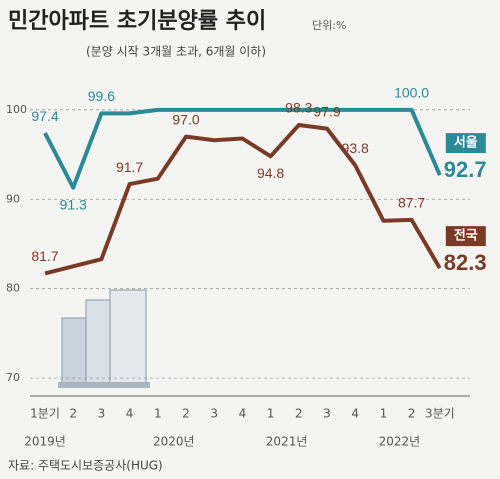 The height and width of the screenshot is (479, 500). I want to click on value-label: 87.7, so click(411, 203).